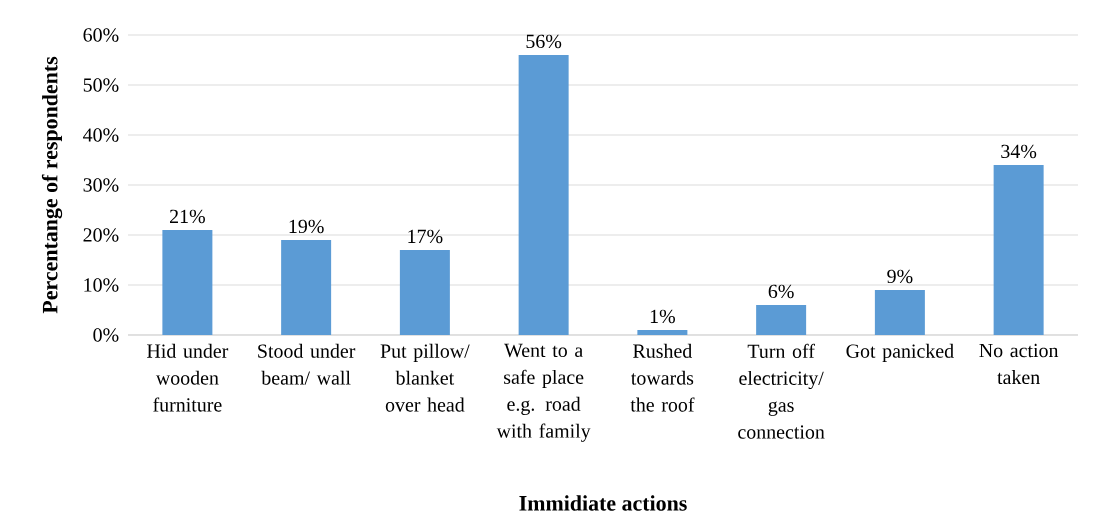 This screenshot has width=1105, height=526. Describe the element at coordinates (101, 85) in the screenshot. I see `y-tick-label: 50%` at that location.